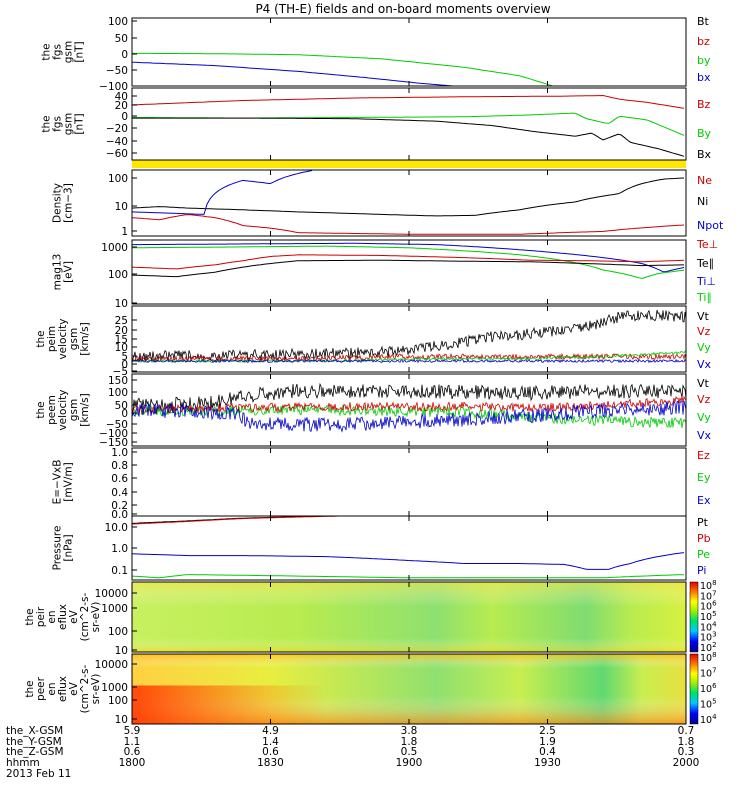 The image size is (750, 804). What do you see at coordinates (119, 571) in the screenshot?
I see `y-tick-label: 0.1` at bounding box center [119, 571].